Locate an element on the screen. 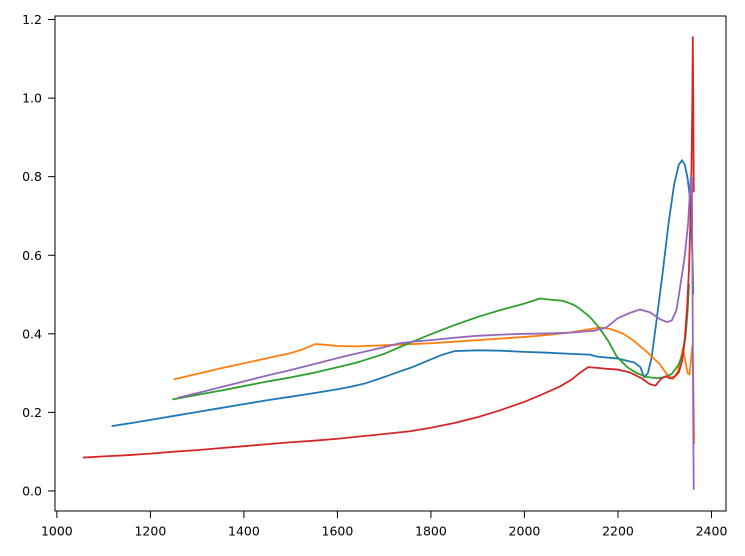 This screenshot has width=745, height=556. x-axis-tick-label: 2000 is located at coordinates (525, 531).